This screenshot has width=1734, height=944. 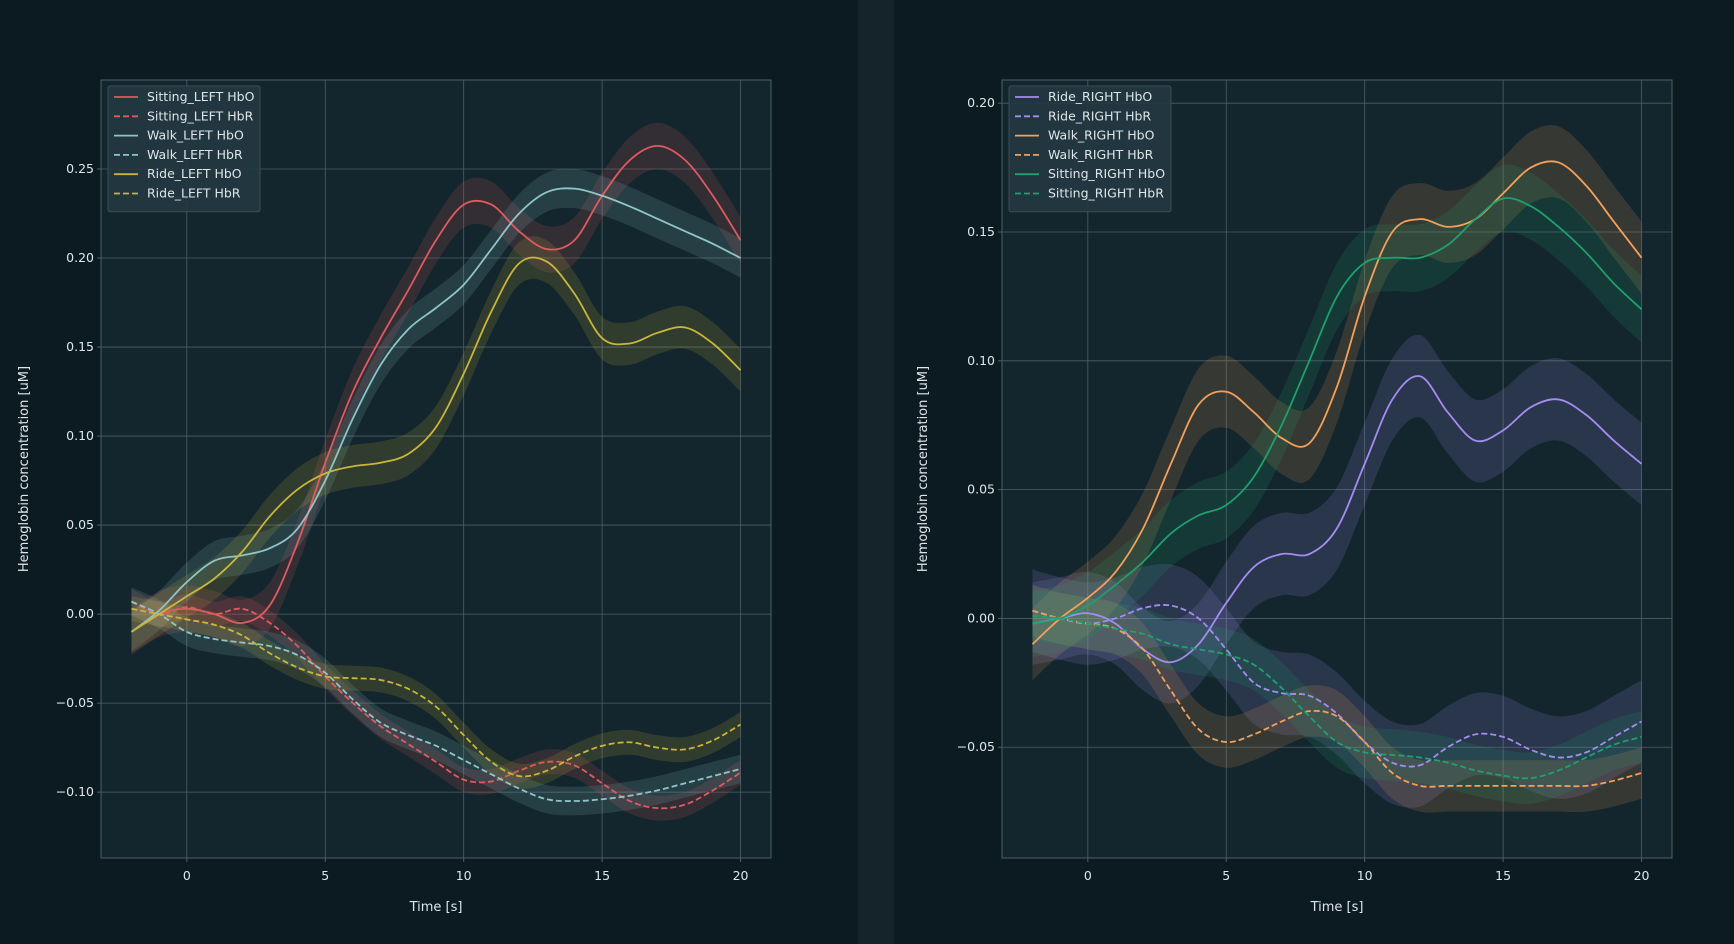 What do you see at coordinates (1100, 96) in the screenshot?
I see `right-legend-label-ride-right-hbo: Ride_RIGHT HbO` at bounding box center [1100, 96].